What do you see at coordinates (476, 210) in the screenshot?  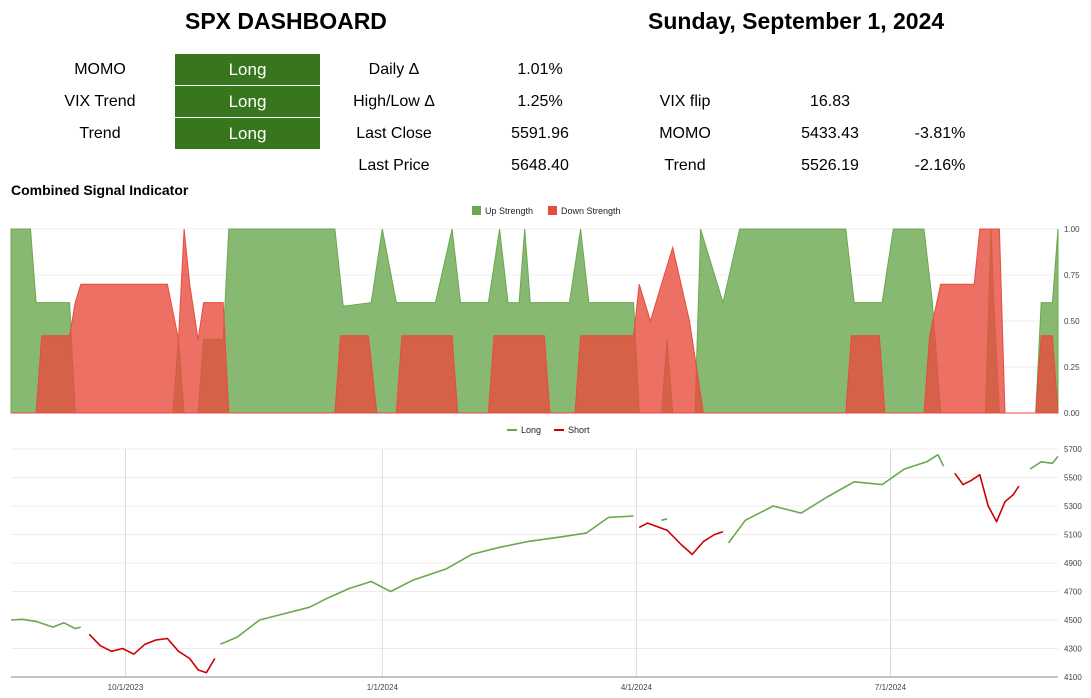 I see `legend-swatch-up` at bounding box center [476, 210].